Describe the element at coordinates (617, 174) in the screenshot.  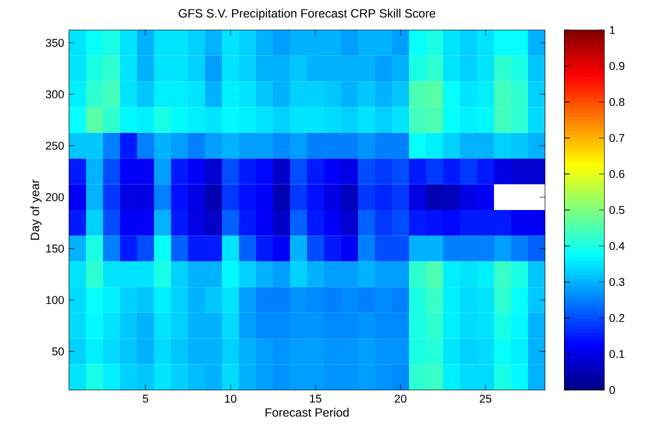
I see `color-bar-label: 0.6` at that location.